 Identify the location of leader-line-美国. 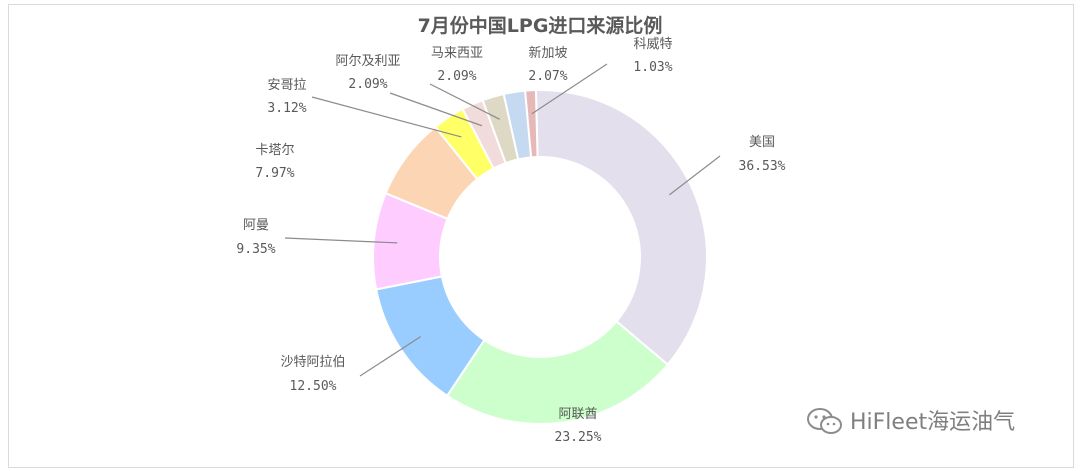
(694, 175).